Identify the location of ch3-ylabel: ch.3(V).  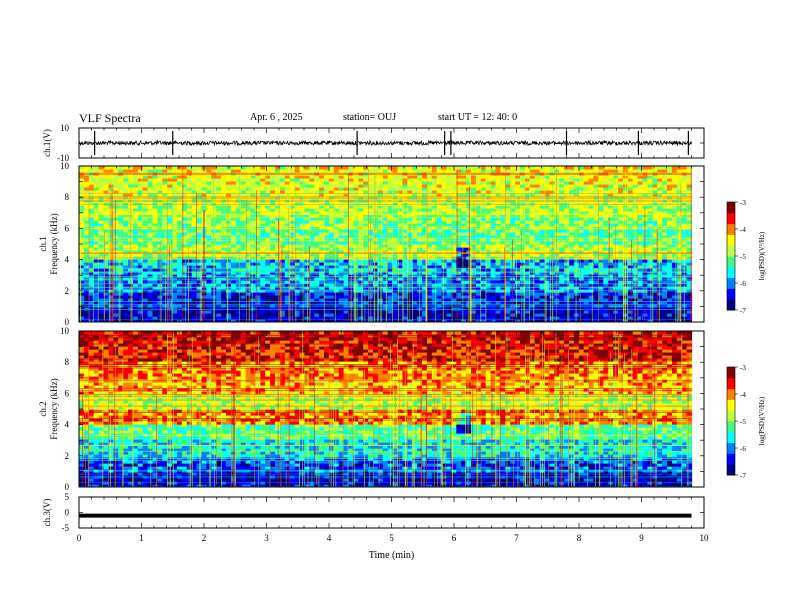
(47, 513).